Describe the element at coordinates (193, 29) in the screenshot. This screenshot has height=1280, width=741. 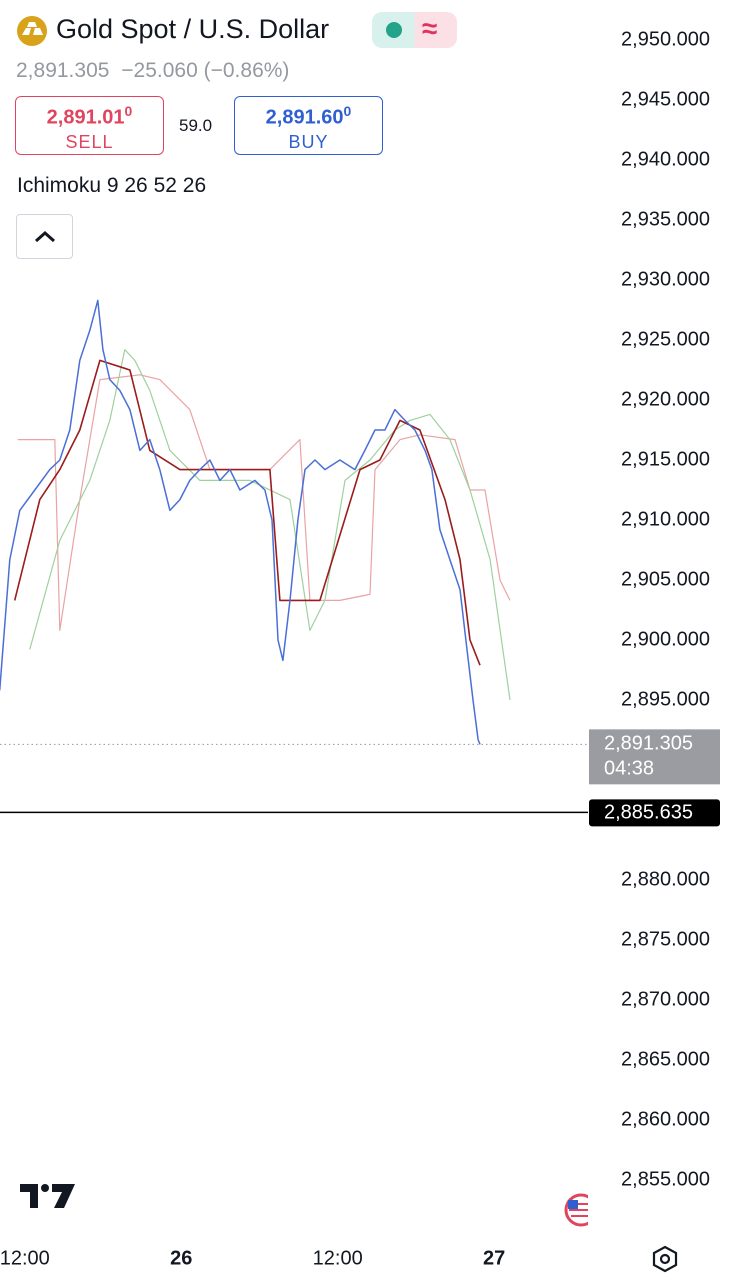
I see `symbol-title: Gold Spot / U.S. Dollar` at that location.